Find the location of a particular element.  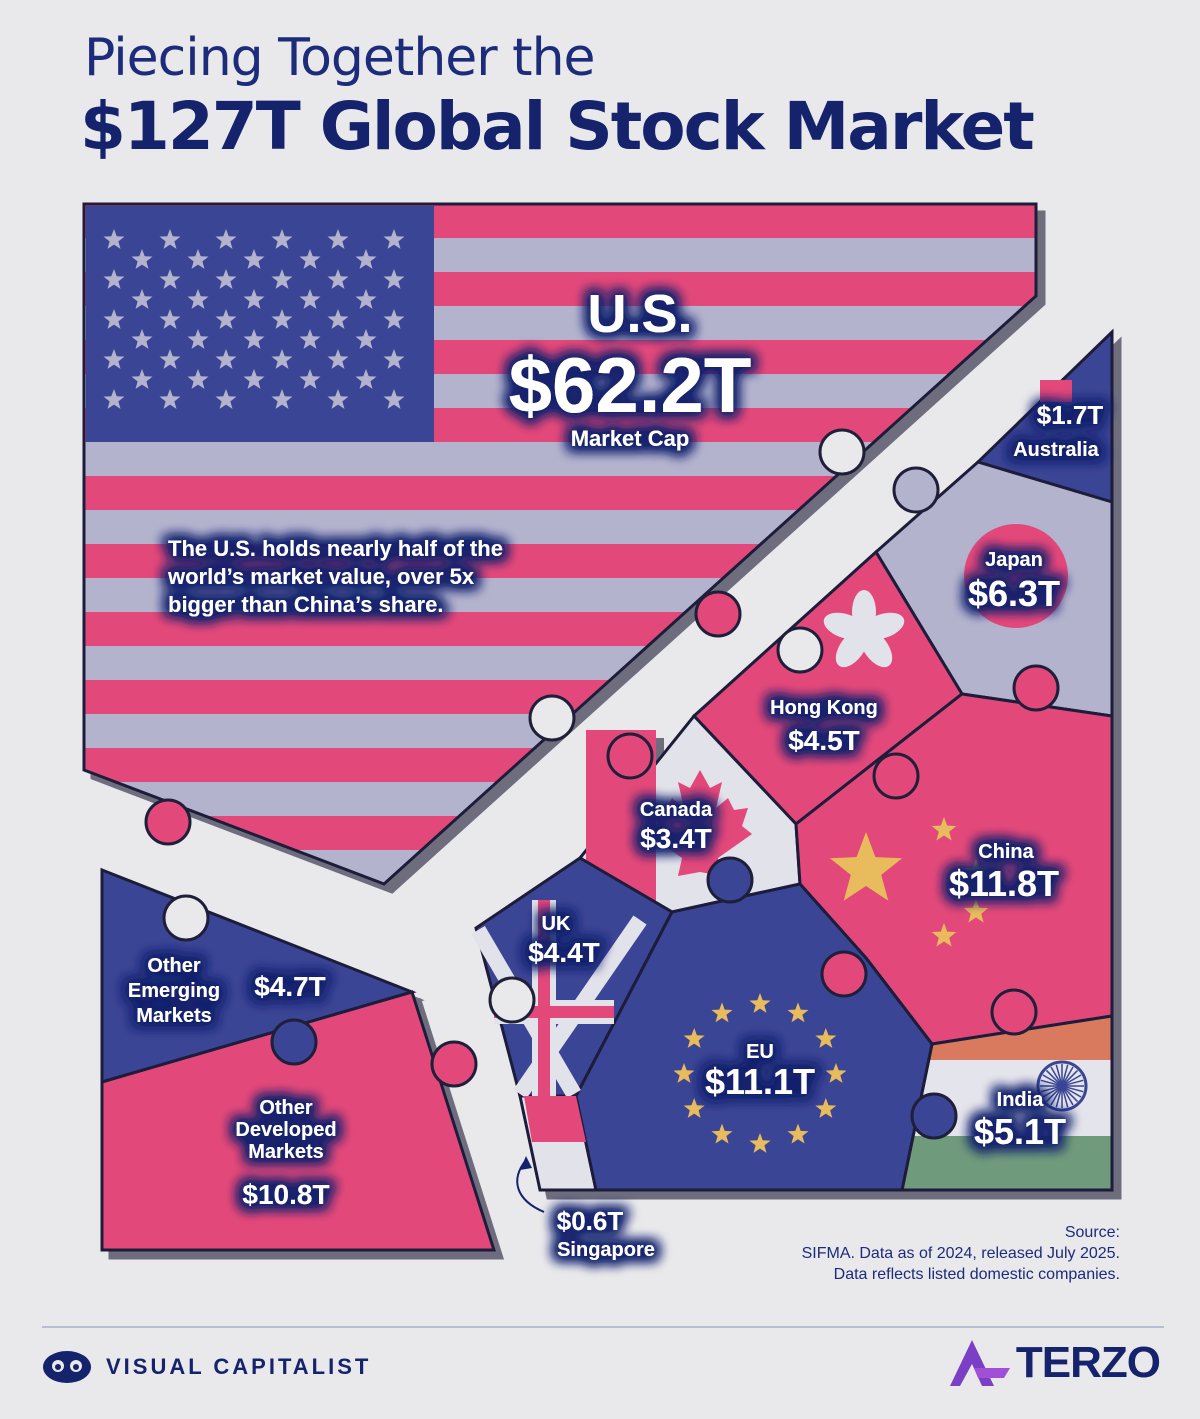

us-value: $62.2T is located at coordinates (630, 385).